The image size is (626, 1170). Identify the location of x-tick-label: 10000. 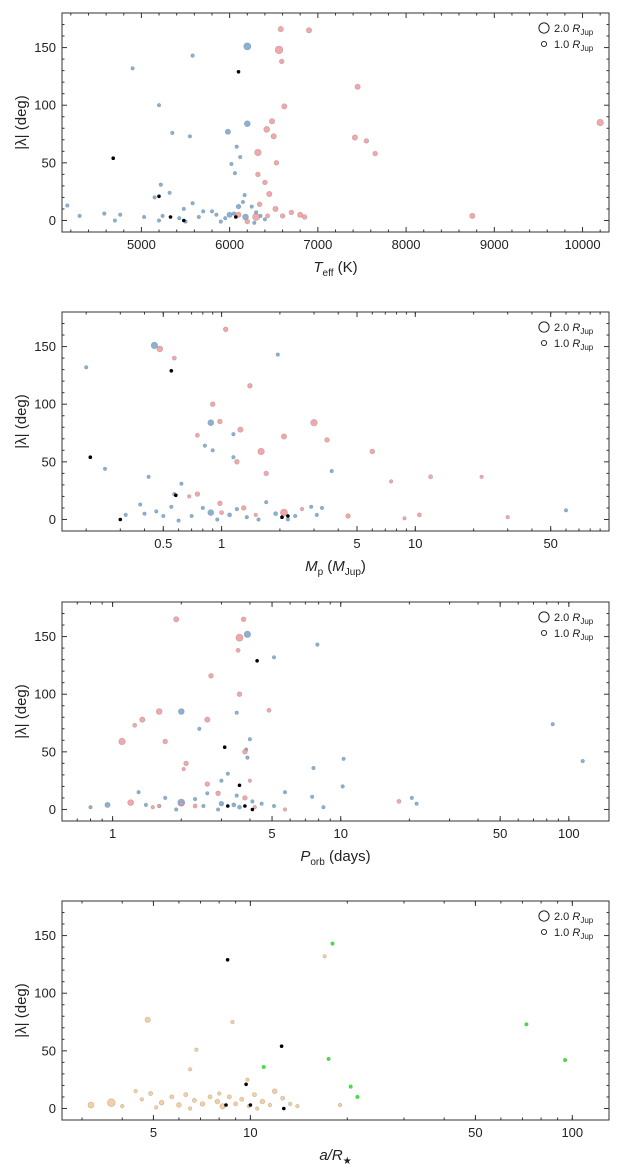
(582, 244).